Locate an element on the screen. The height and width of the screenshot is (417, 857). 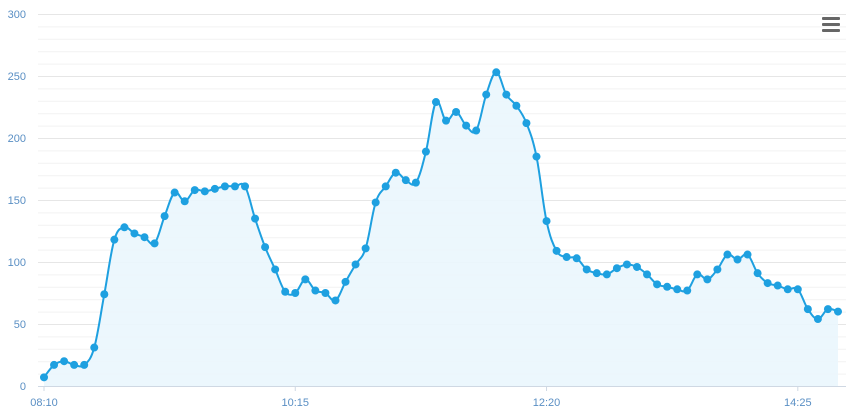
x-tick-label: 14:25 is located at coordinates (798, 403).